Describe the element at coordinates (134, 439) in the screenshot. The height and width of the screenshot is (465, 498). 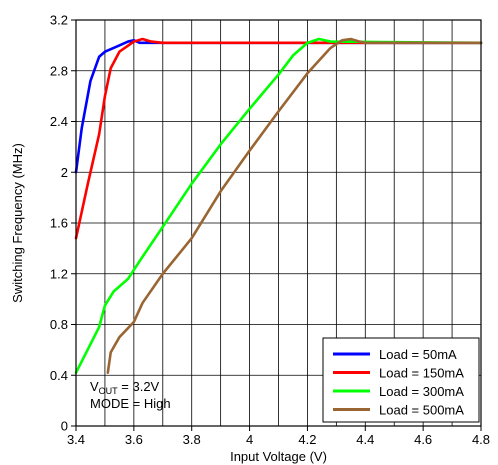
I see `x-tick-label: 3.6` at that location.